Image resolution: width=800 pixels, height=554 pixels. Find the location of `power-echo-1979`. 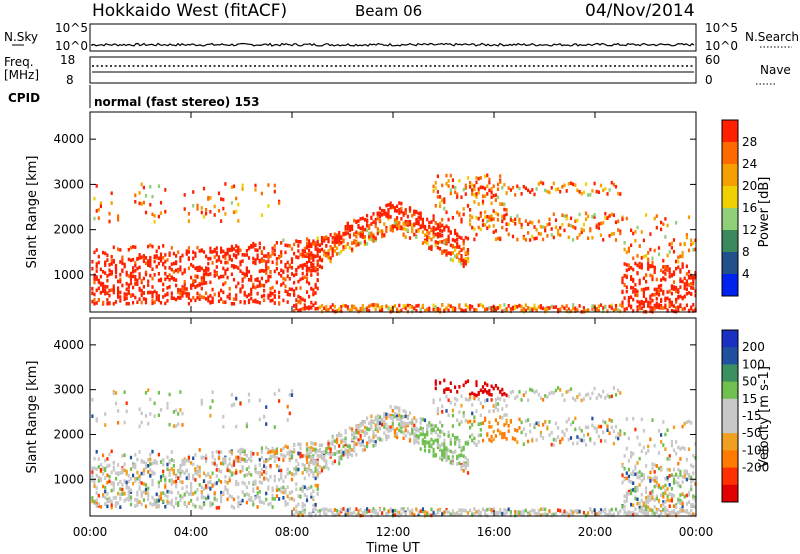

power-echo-1979 is located at coordinates (618, 310).